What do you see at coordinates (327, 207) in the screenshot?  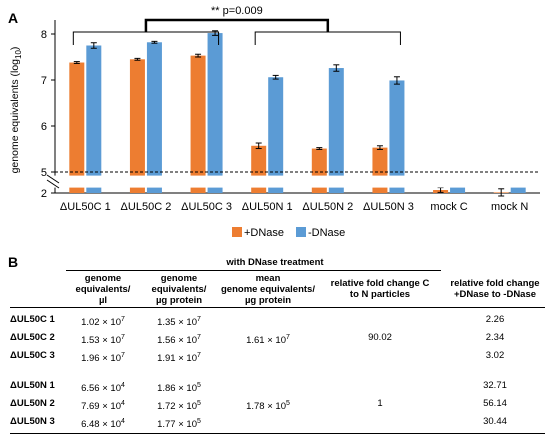 I see `x-tick-label: ΔUL50N 2` at bounding box center [327, 207].